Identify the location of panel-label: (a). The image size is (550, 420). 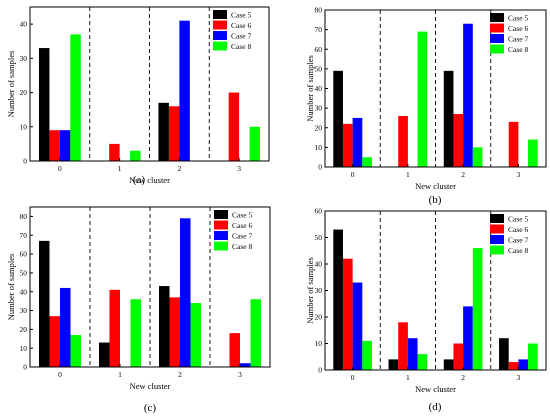
(139, 180).